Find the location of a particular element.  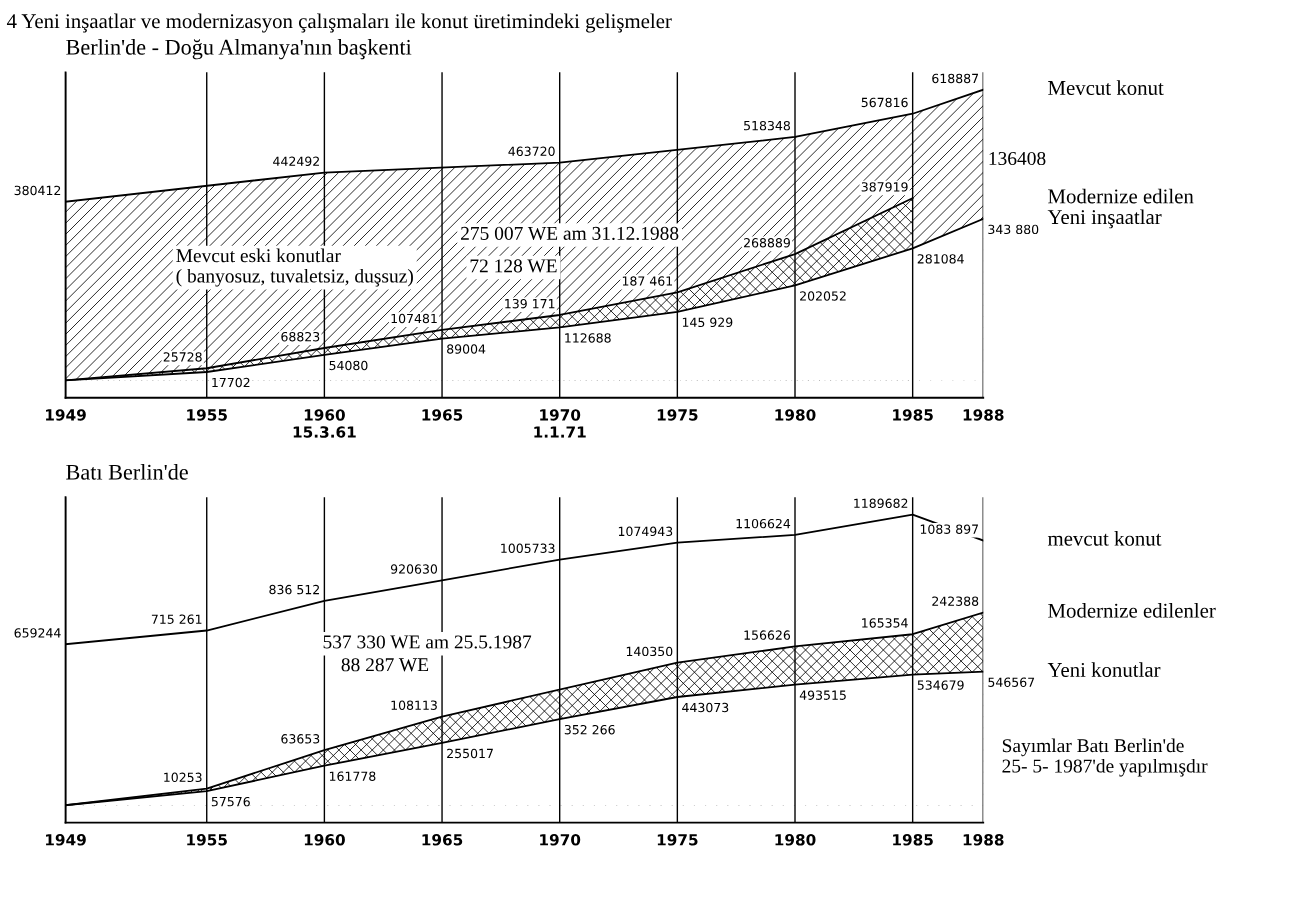

data-label: 518348 is located at coordinates (767, 125).